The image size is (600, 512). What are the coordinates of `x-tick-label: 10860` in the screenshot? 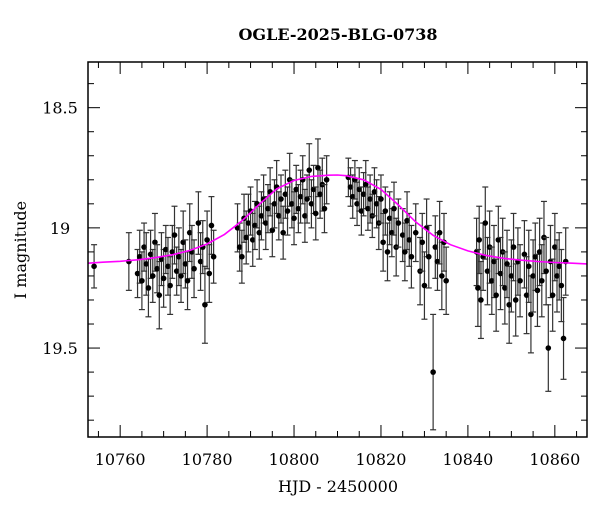 It's located at (554, 459).